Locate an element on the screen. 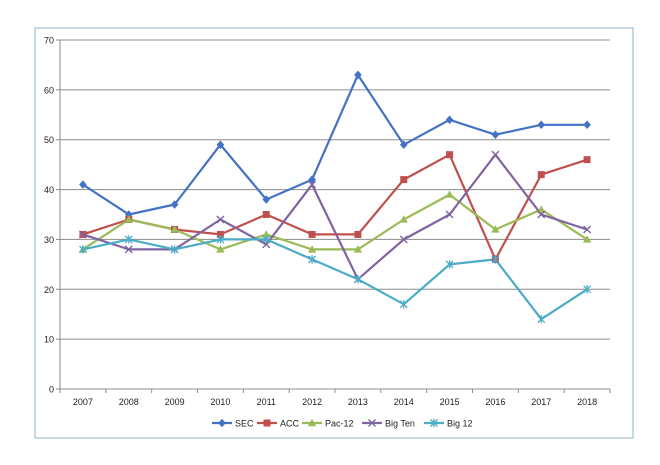 This screenshot has width=660, height=465. x-tick-label: 2007 is located at coordinates (83, 402).